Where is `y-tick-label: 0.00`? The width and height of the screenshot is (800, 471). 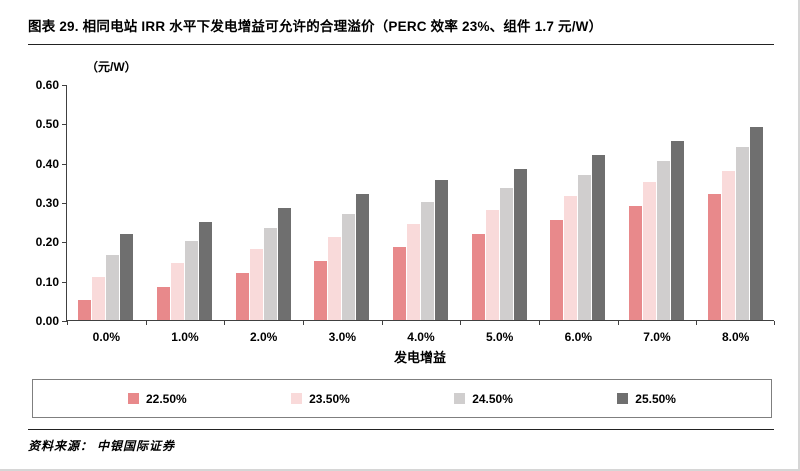 y-tick-label: 0.00 is located at coordinates (47, 321).